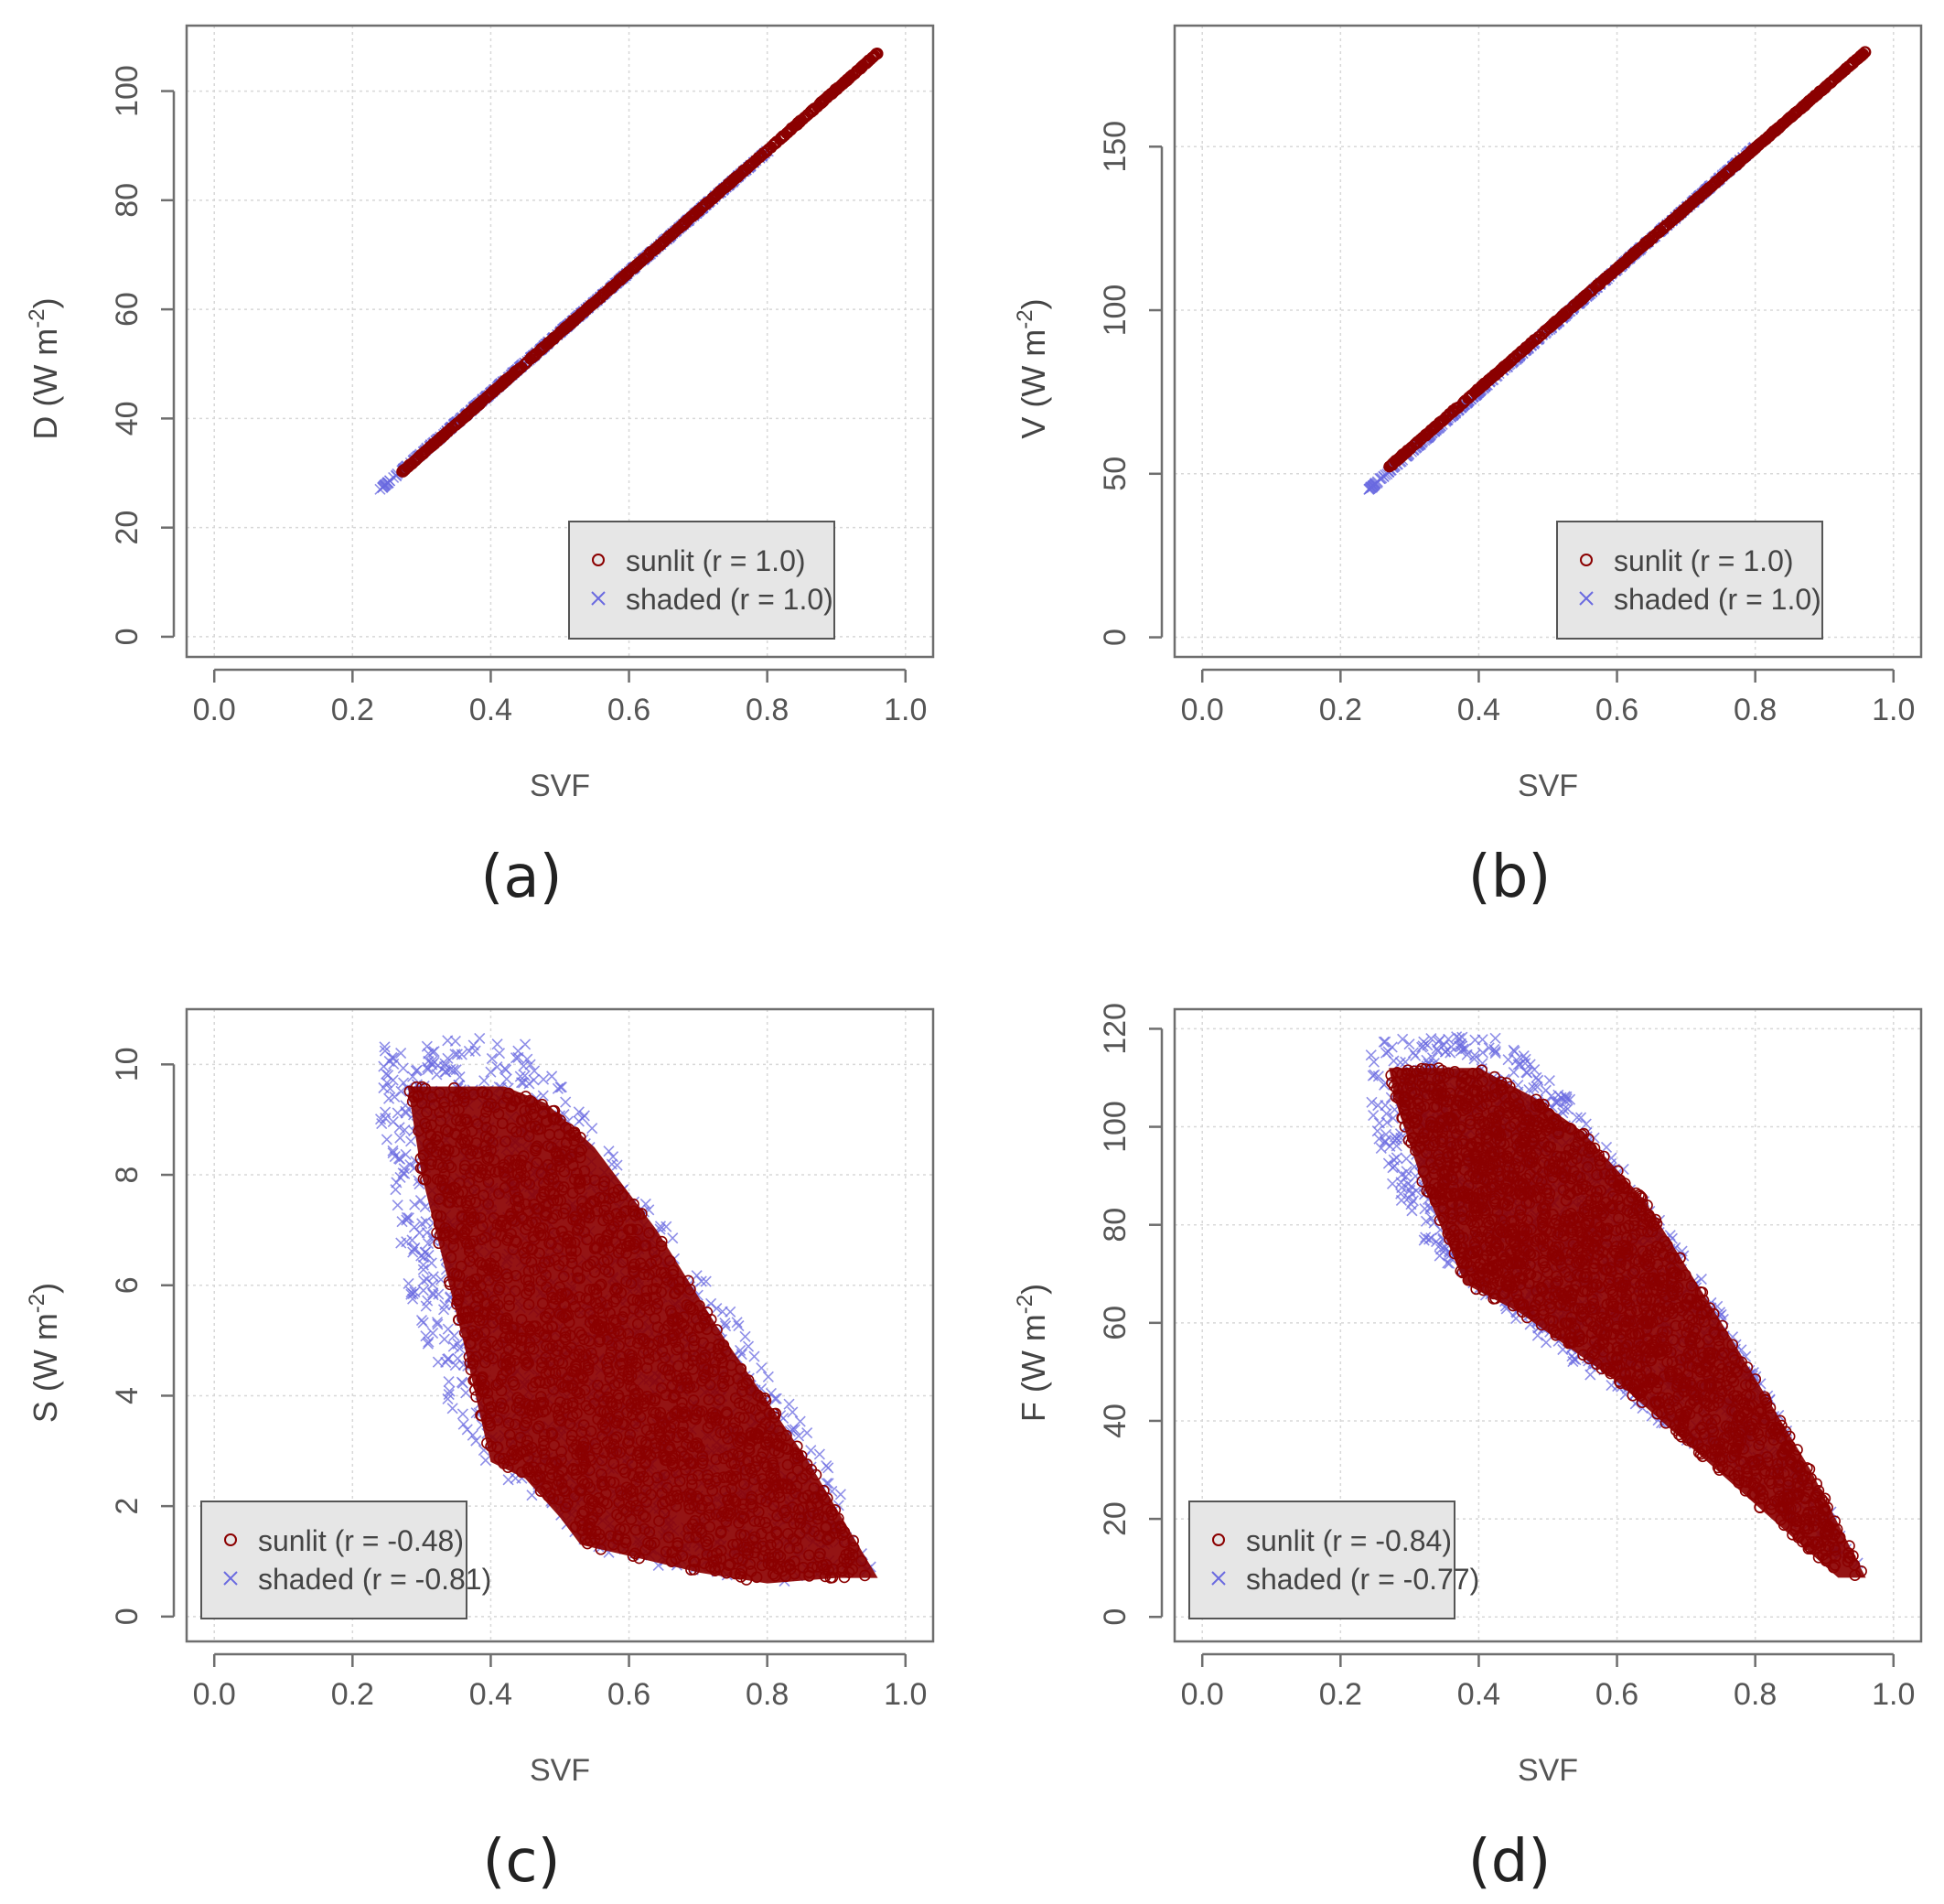 The width and height of the screenshot is (1944, 1904). I want to click on x-axis: 0.0 0.2 0.4 0.6 0.8 1.0 SVF, so click(1548, 735).